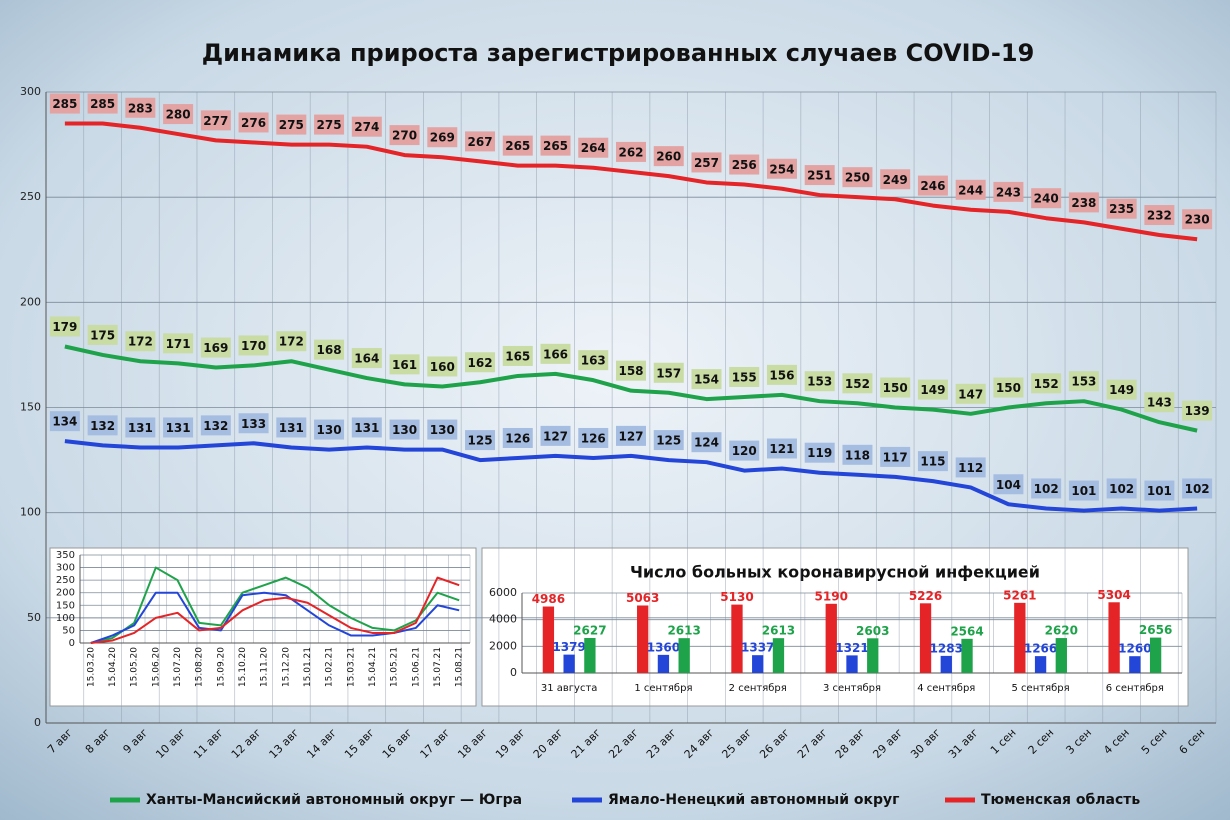  Describe the element at coordinates (932, 462) in the screenshot. I see `data-label: 115` at that location.